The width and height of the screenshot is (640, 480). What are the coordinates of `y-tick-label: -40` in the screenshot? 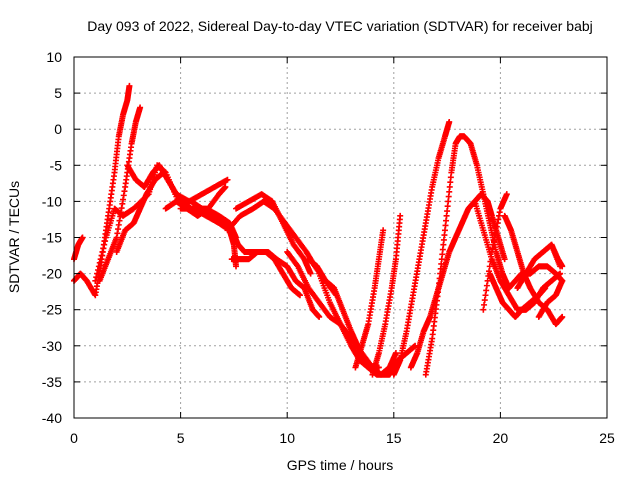 It's located at (52, 418).